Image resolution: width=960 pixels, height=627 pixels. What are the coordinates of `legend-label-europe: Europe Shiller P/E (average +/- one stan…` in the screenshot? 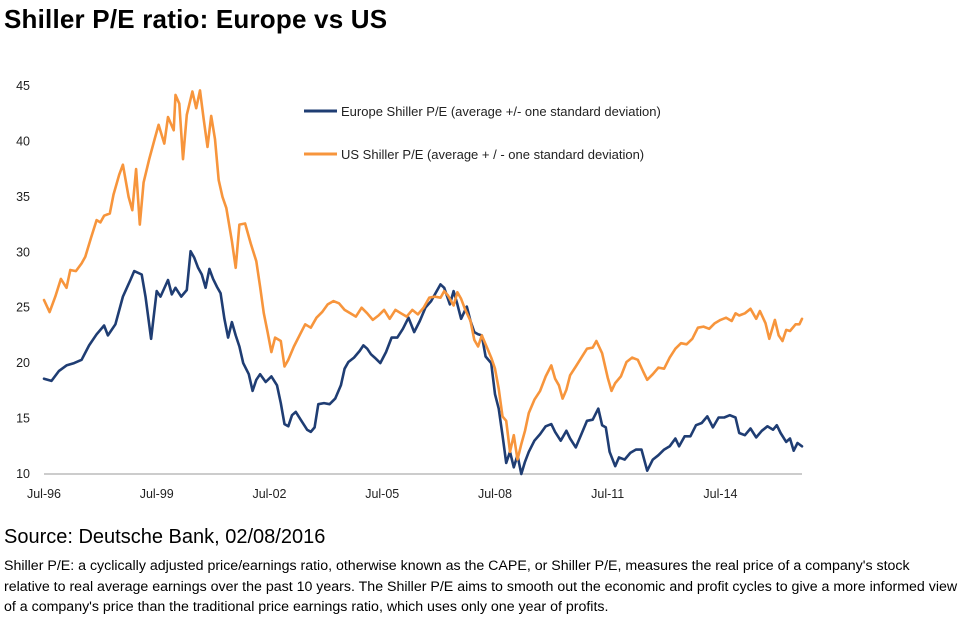 It's located at (501, 111).